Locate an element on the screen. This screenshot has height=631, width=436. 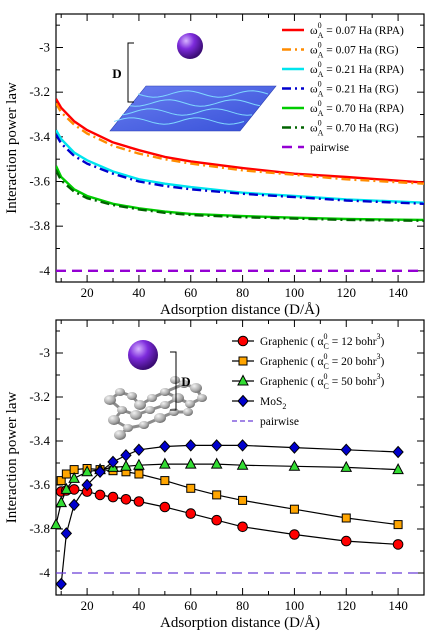
legend-label-0: Graphenic ( α0 C = 12 bohr3) is located at coordinates (322, 341).